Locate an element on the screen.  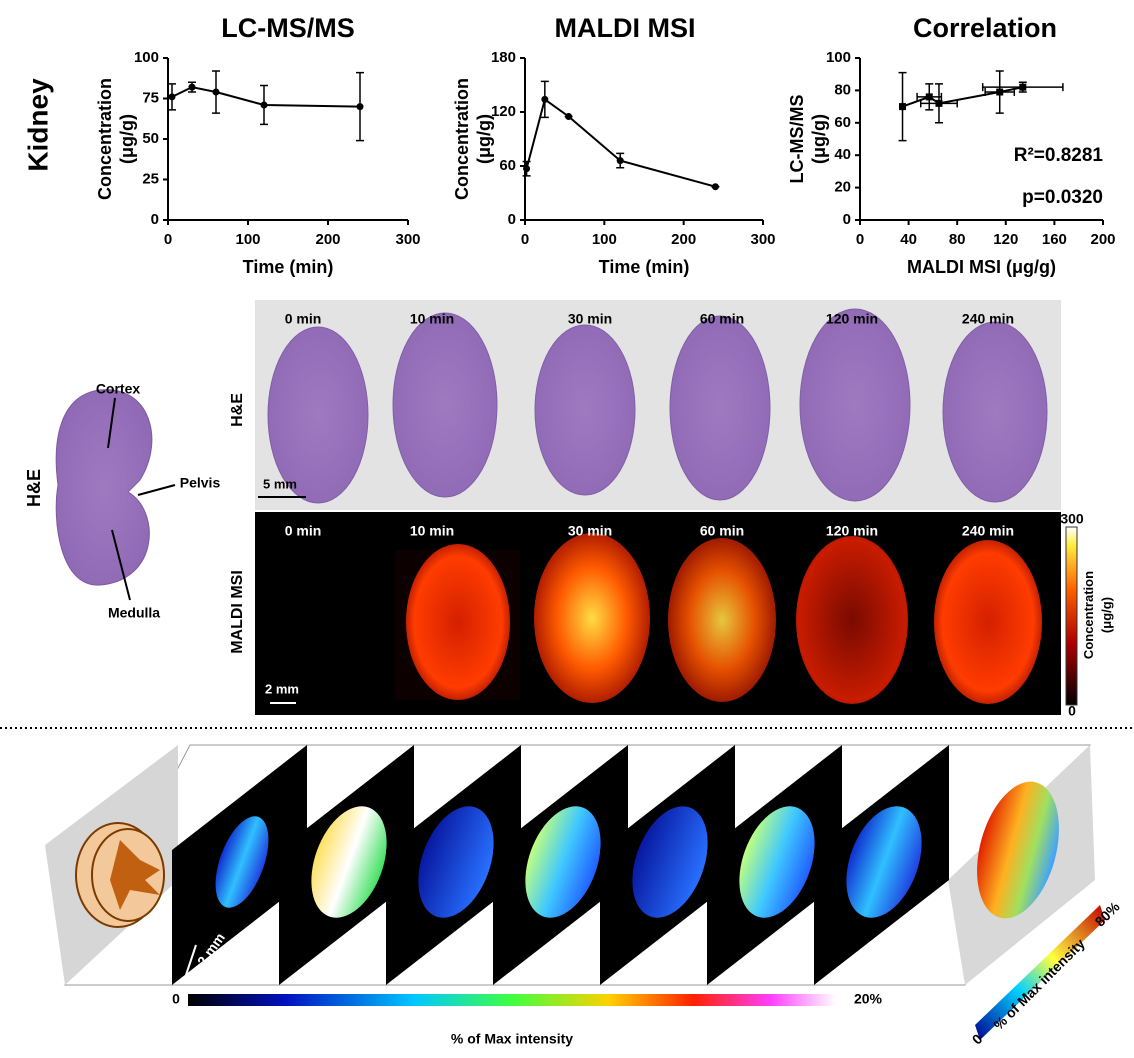
scale-label: 5 mm is located at coordinates (280, 483).